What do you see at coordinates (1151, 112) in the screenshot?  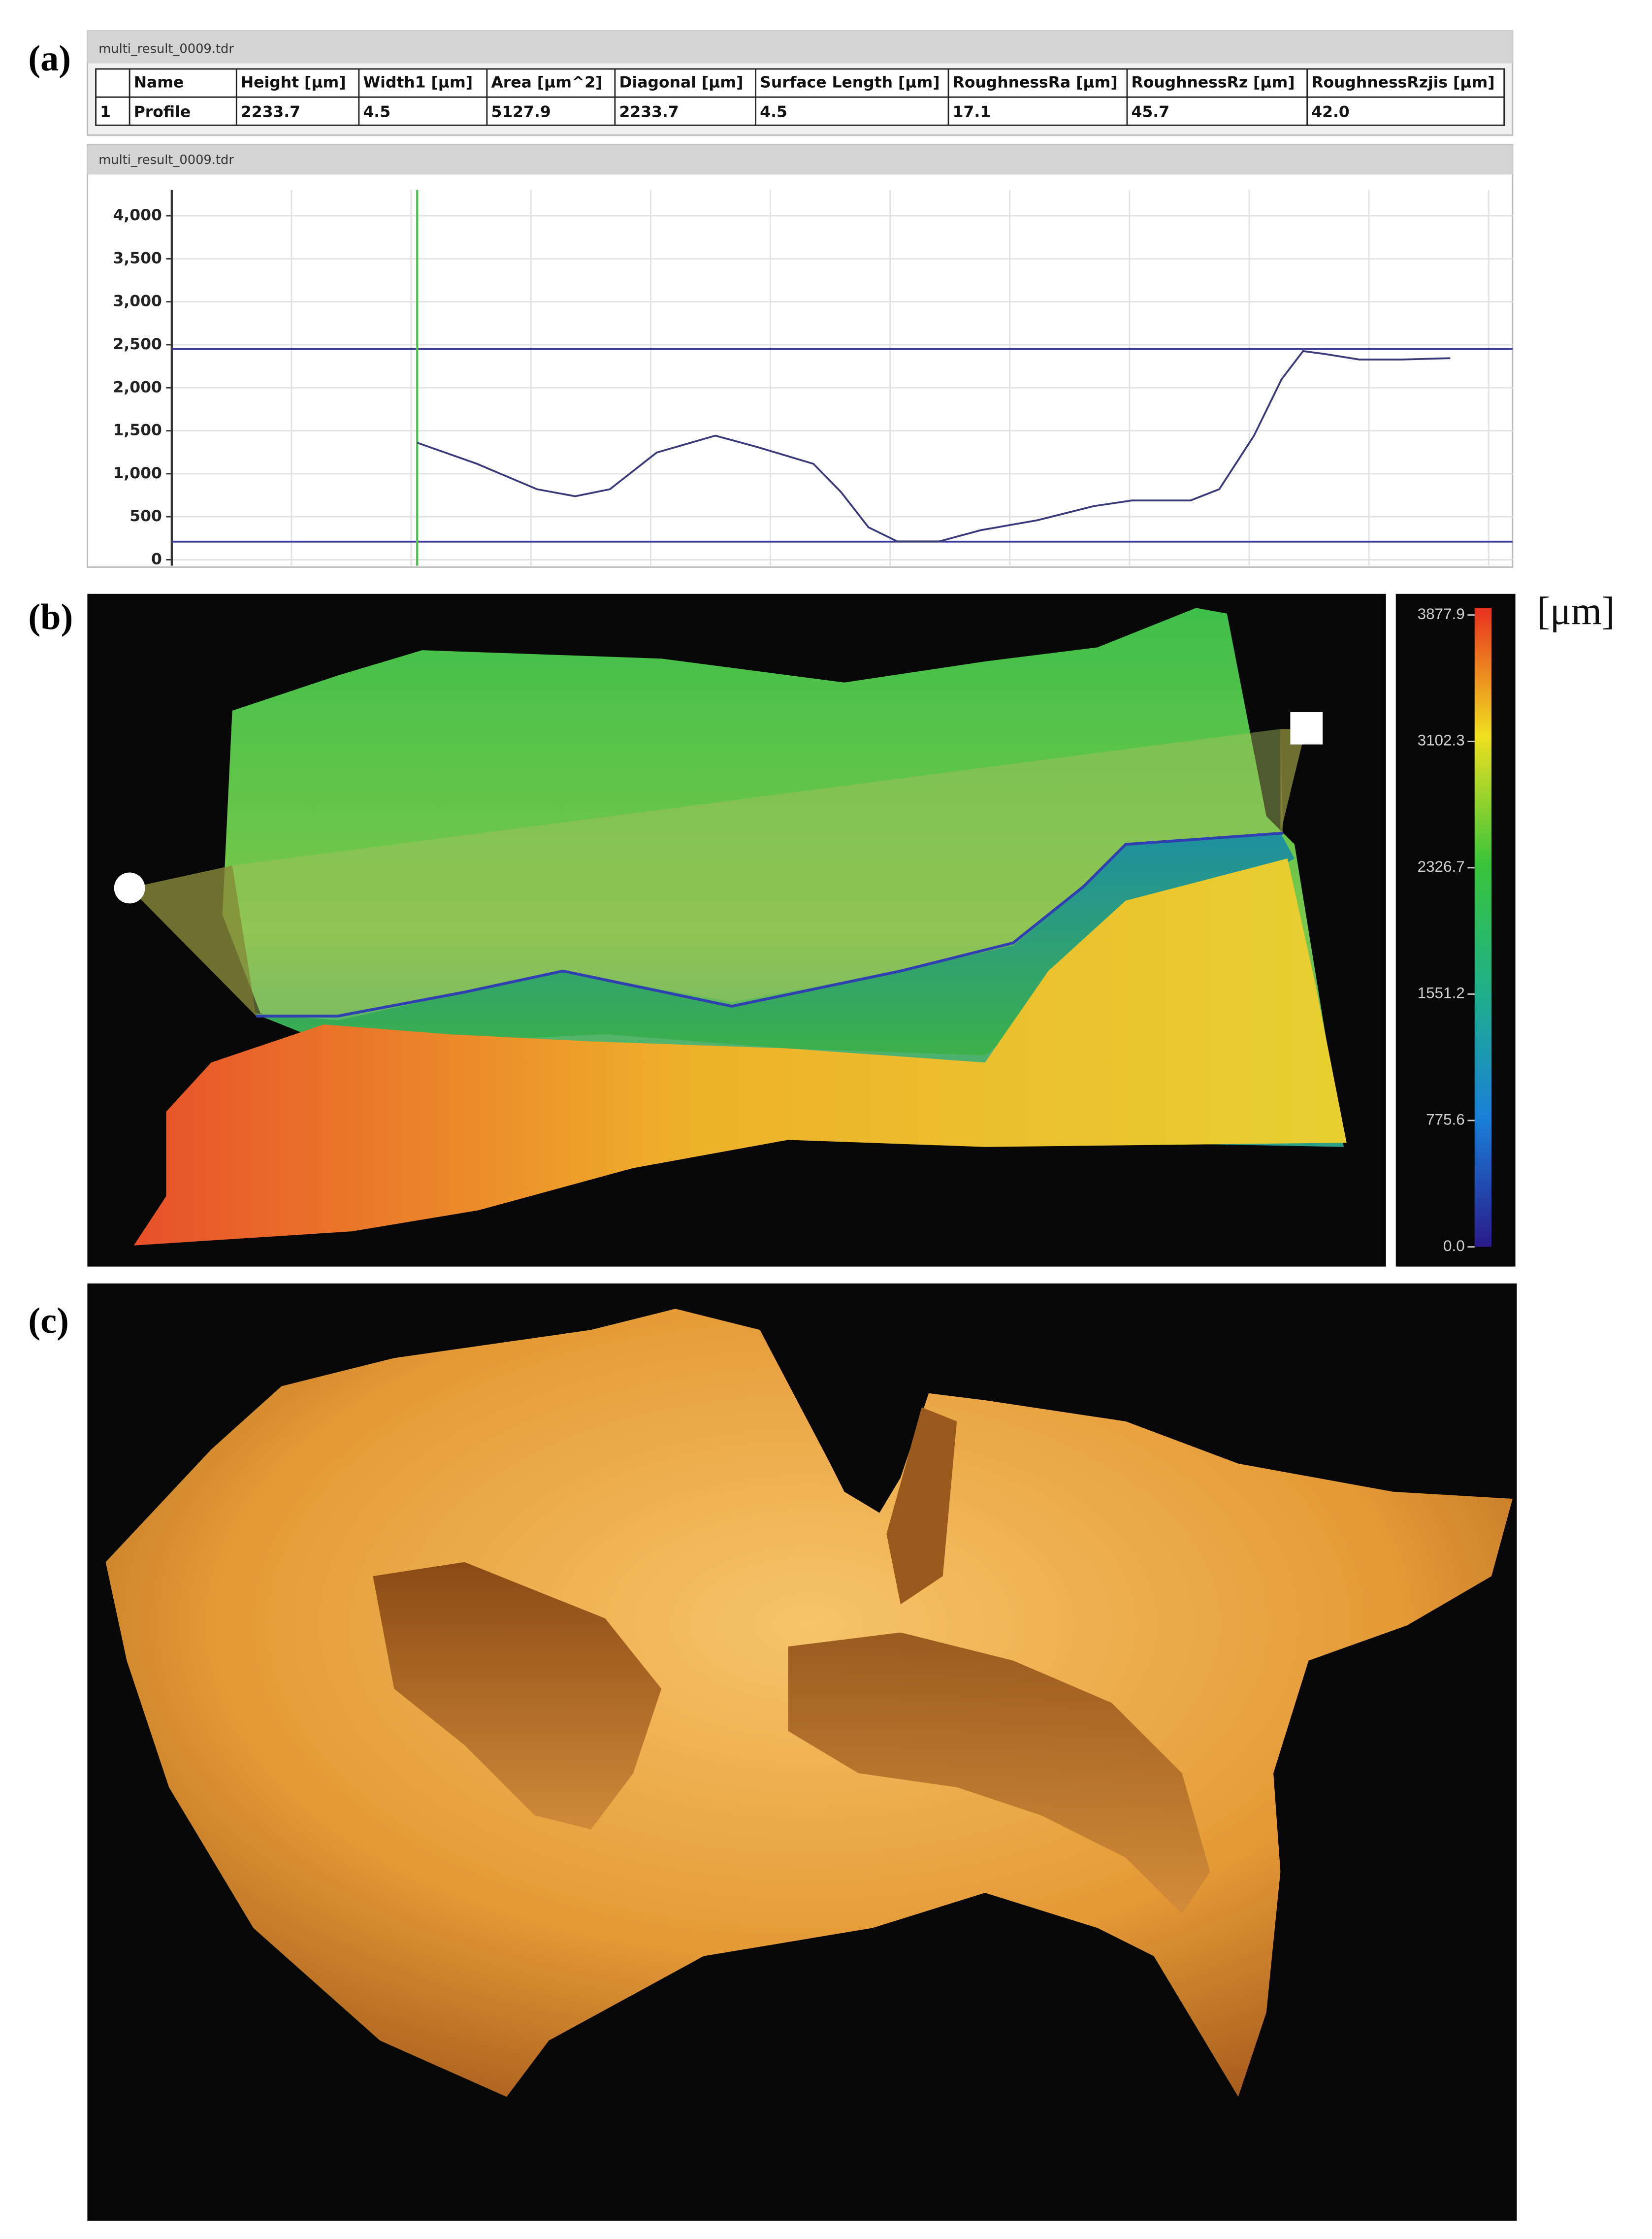 I see `table-cell: 45.7` at bounding box center [1151, 112].